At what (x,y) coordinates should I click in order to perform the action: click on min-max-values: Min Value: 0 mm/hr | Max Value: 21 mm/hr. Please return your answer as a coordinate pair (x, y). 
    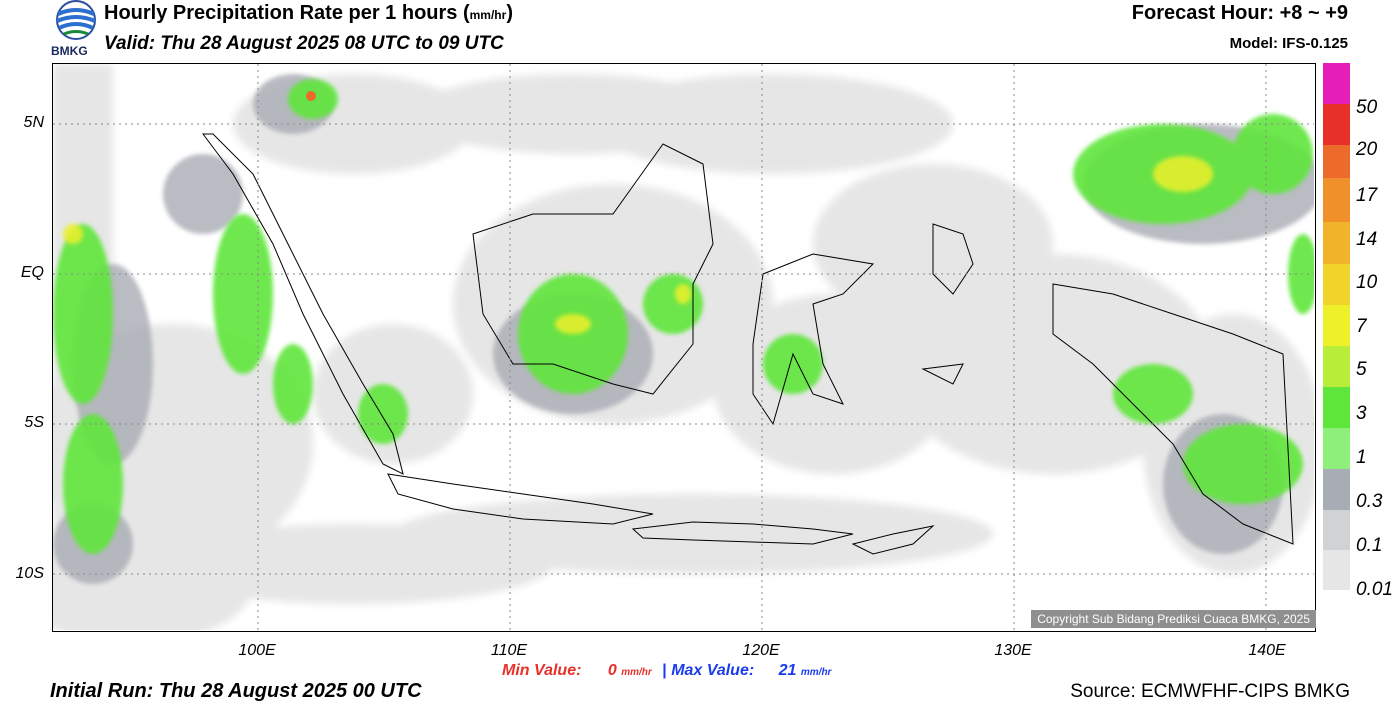
    Looking at the image, I should click on (666, 671).